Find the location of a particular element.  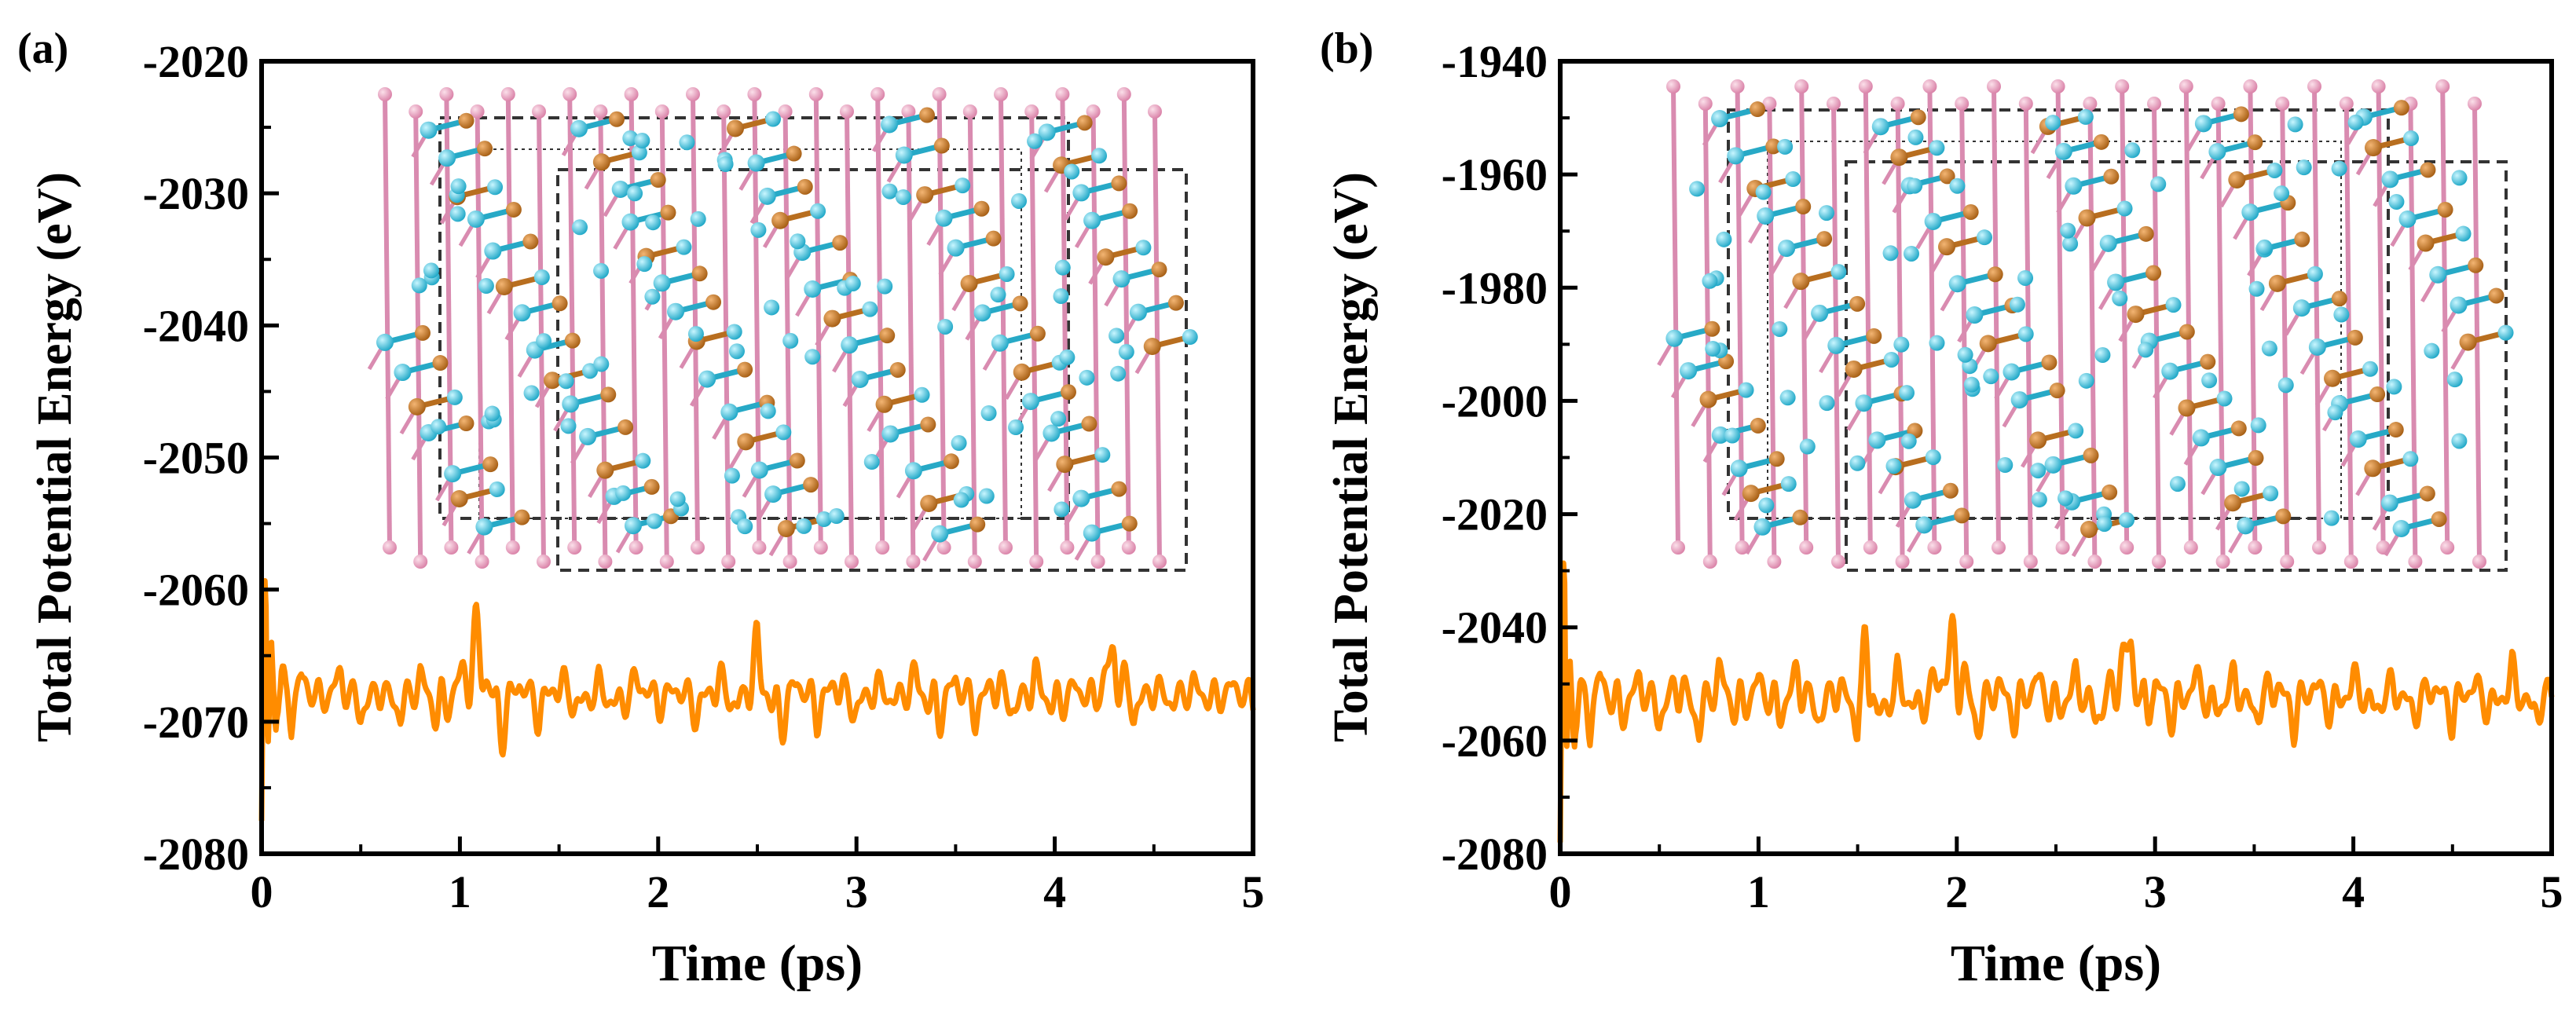

x-tick-label: 1 is located at coordinates (1759, 891).